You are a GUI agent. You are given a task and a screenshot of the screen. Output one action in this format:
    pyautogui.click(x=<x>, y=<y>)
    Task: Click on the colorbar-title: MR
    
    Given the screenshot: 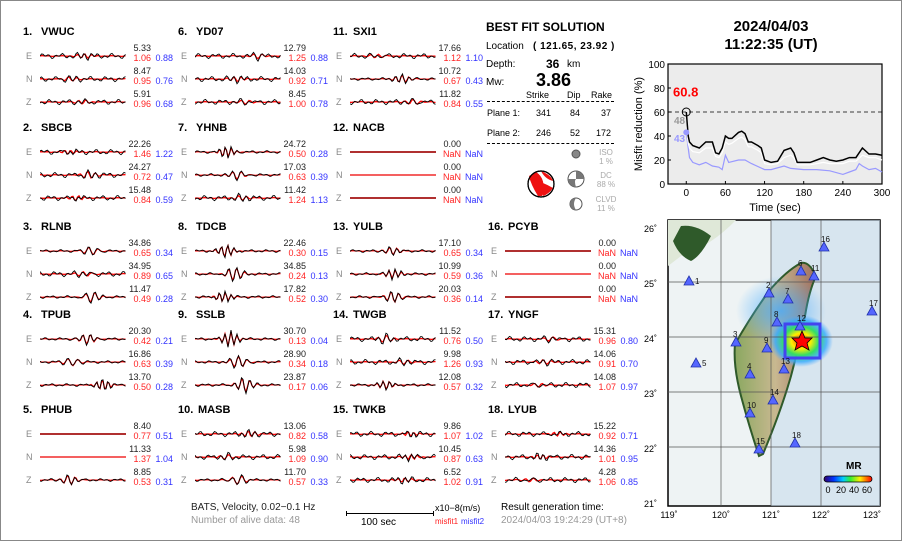 What is the action you would take?
    pyautogui.click(x=854, y=466)
    